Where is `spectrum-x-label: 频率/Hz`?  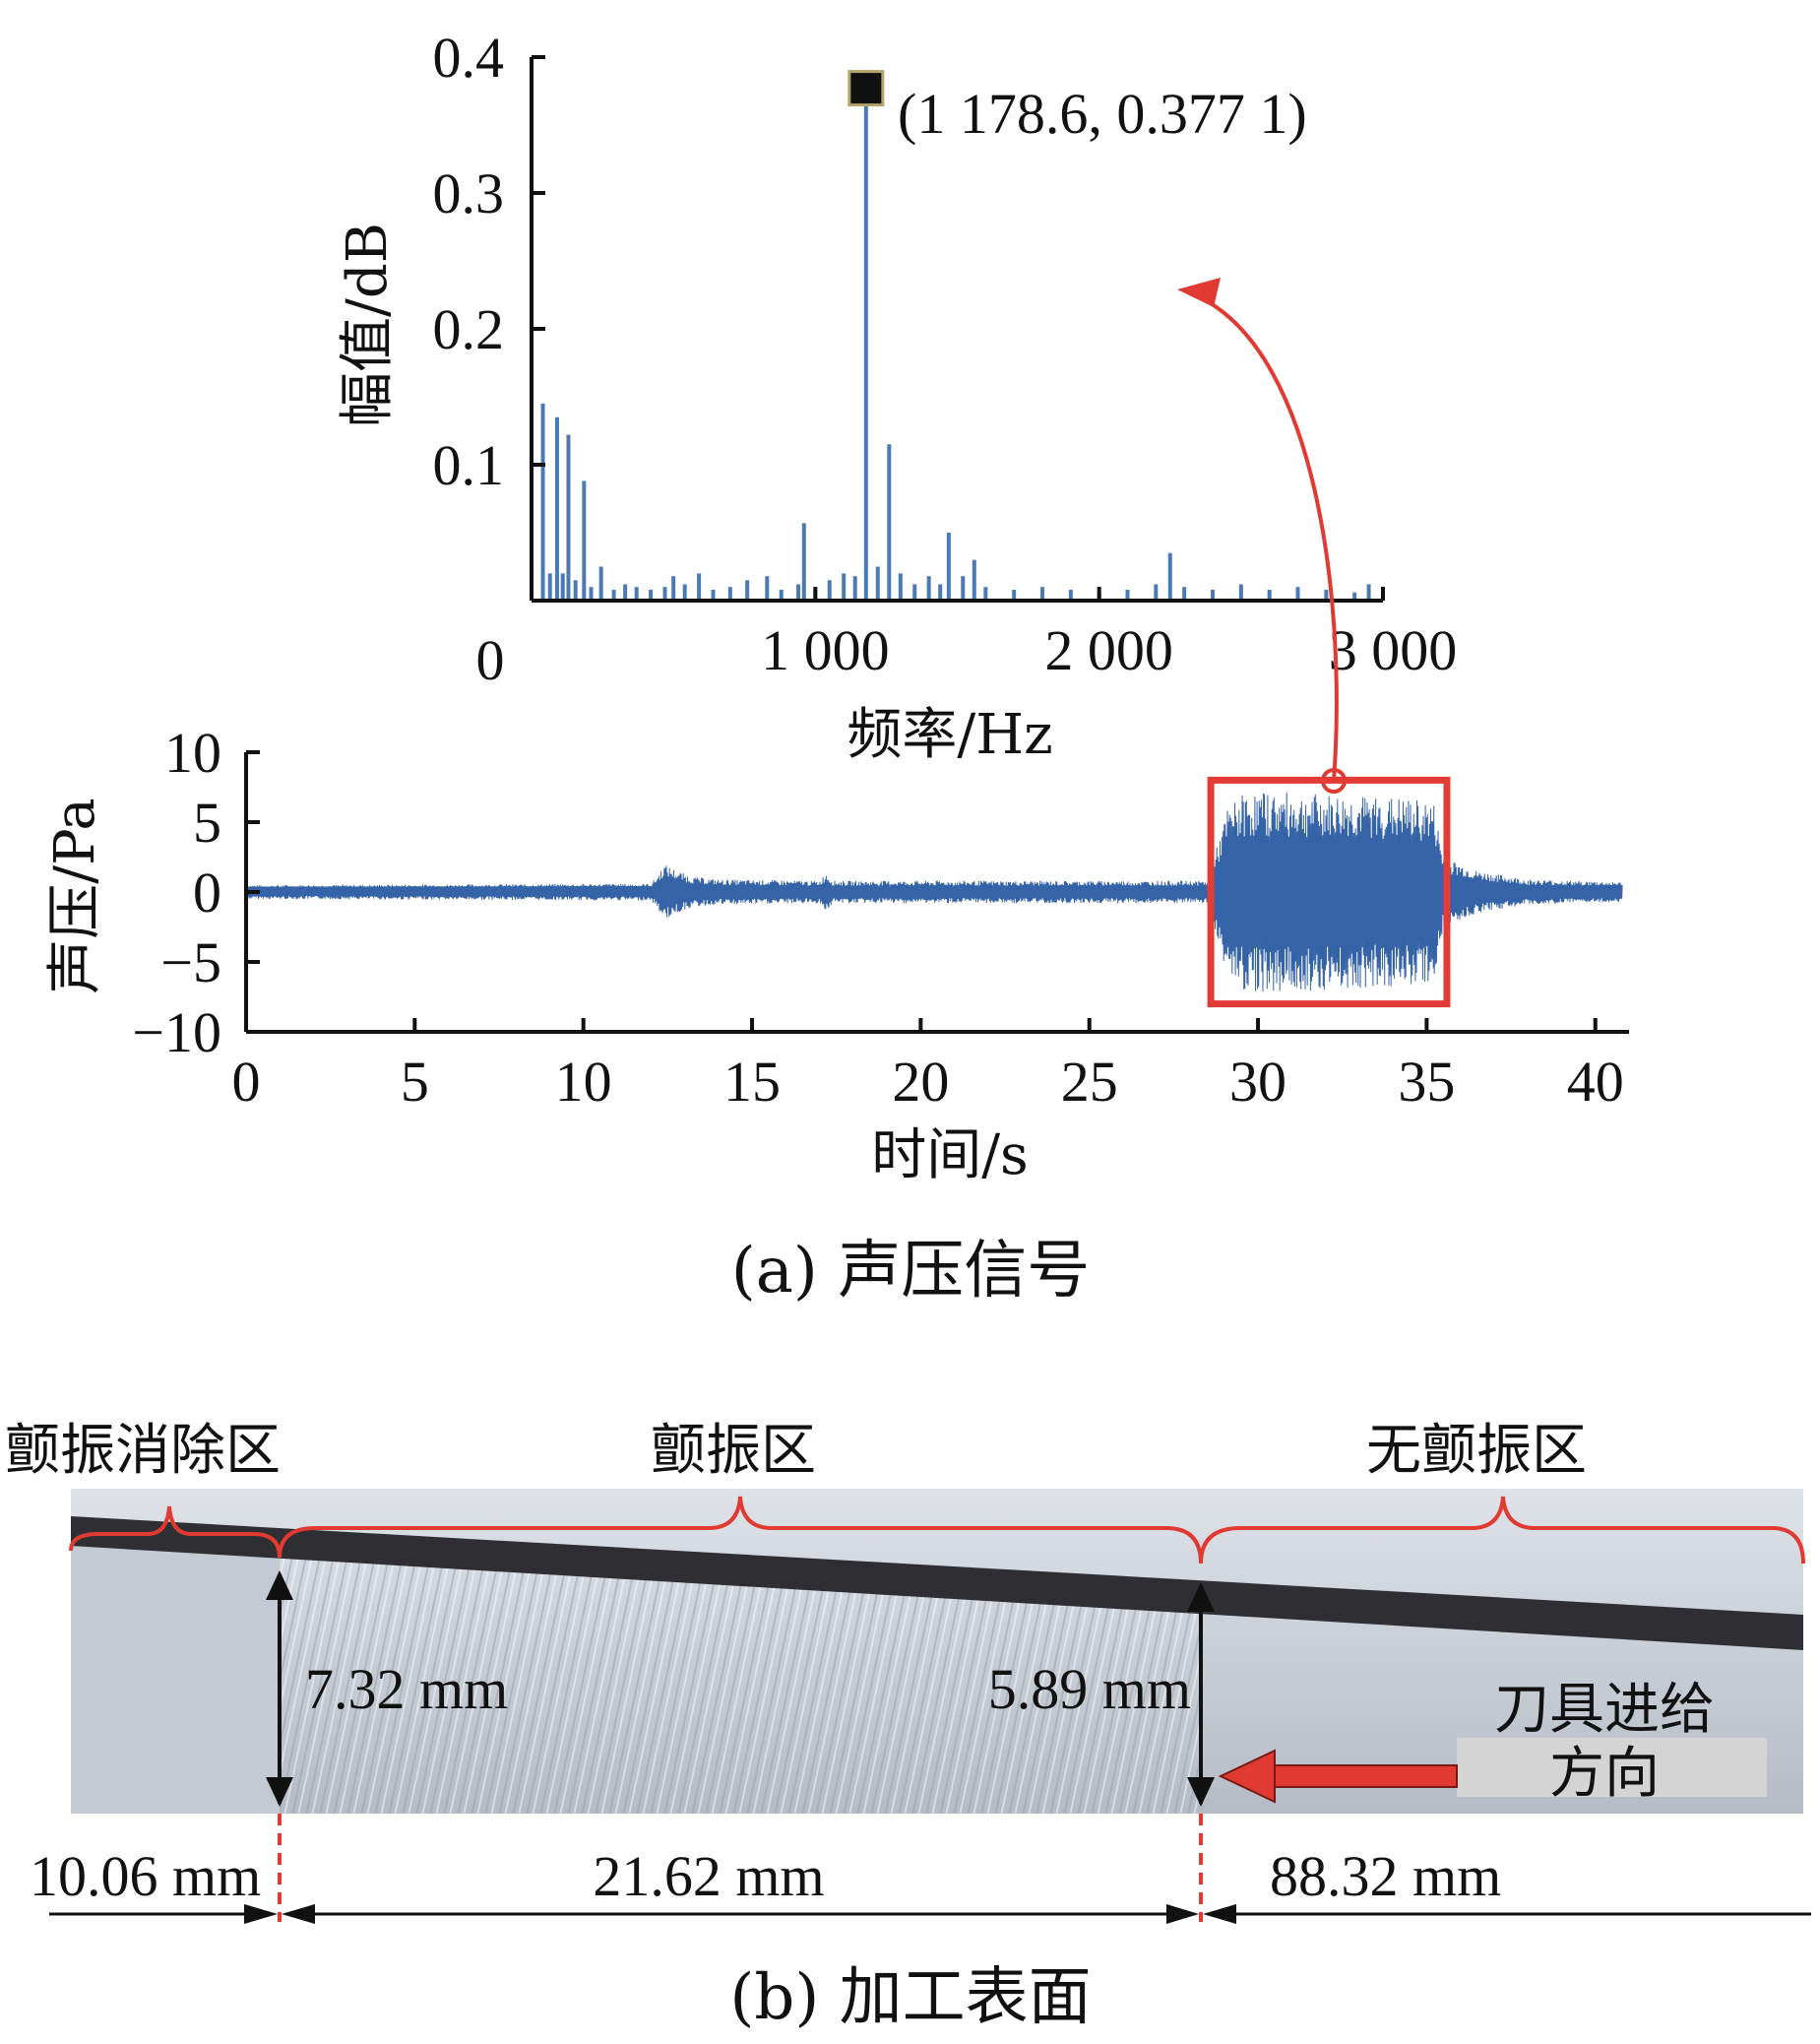
spectrum-x-label: 频率/Hz is located at coordinates (949, 735).